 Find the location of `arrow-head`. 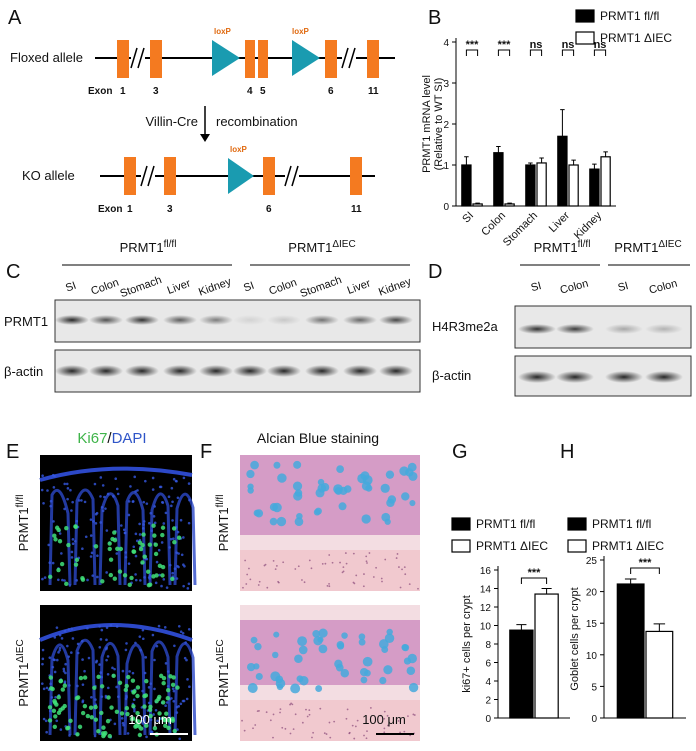

arrow-head is located at coordinates (205, 138).